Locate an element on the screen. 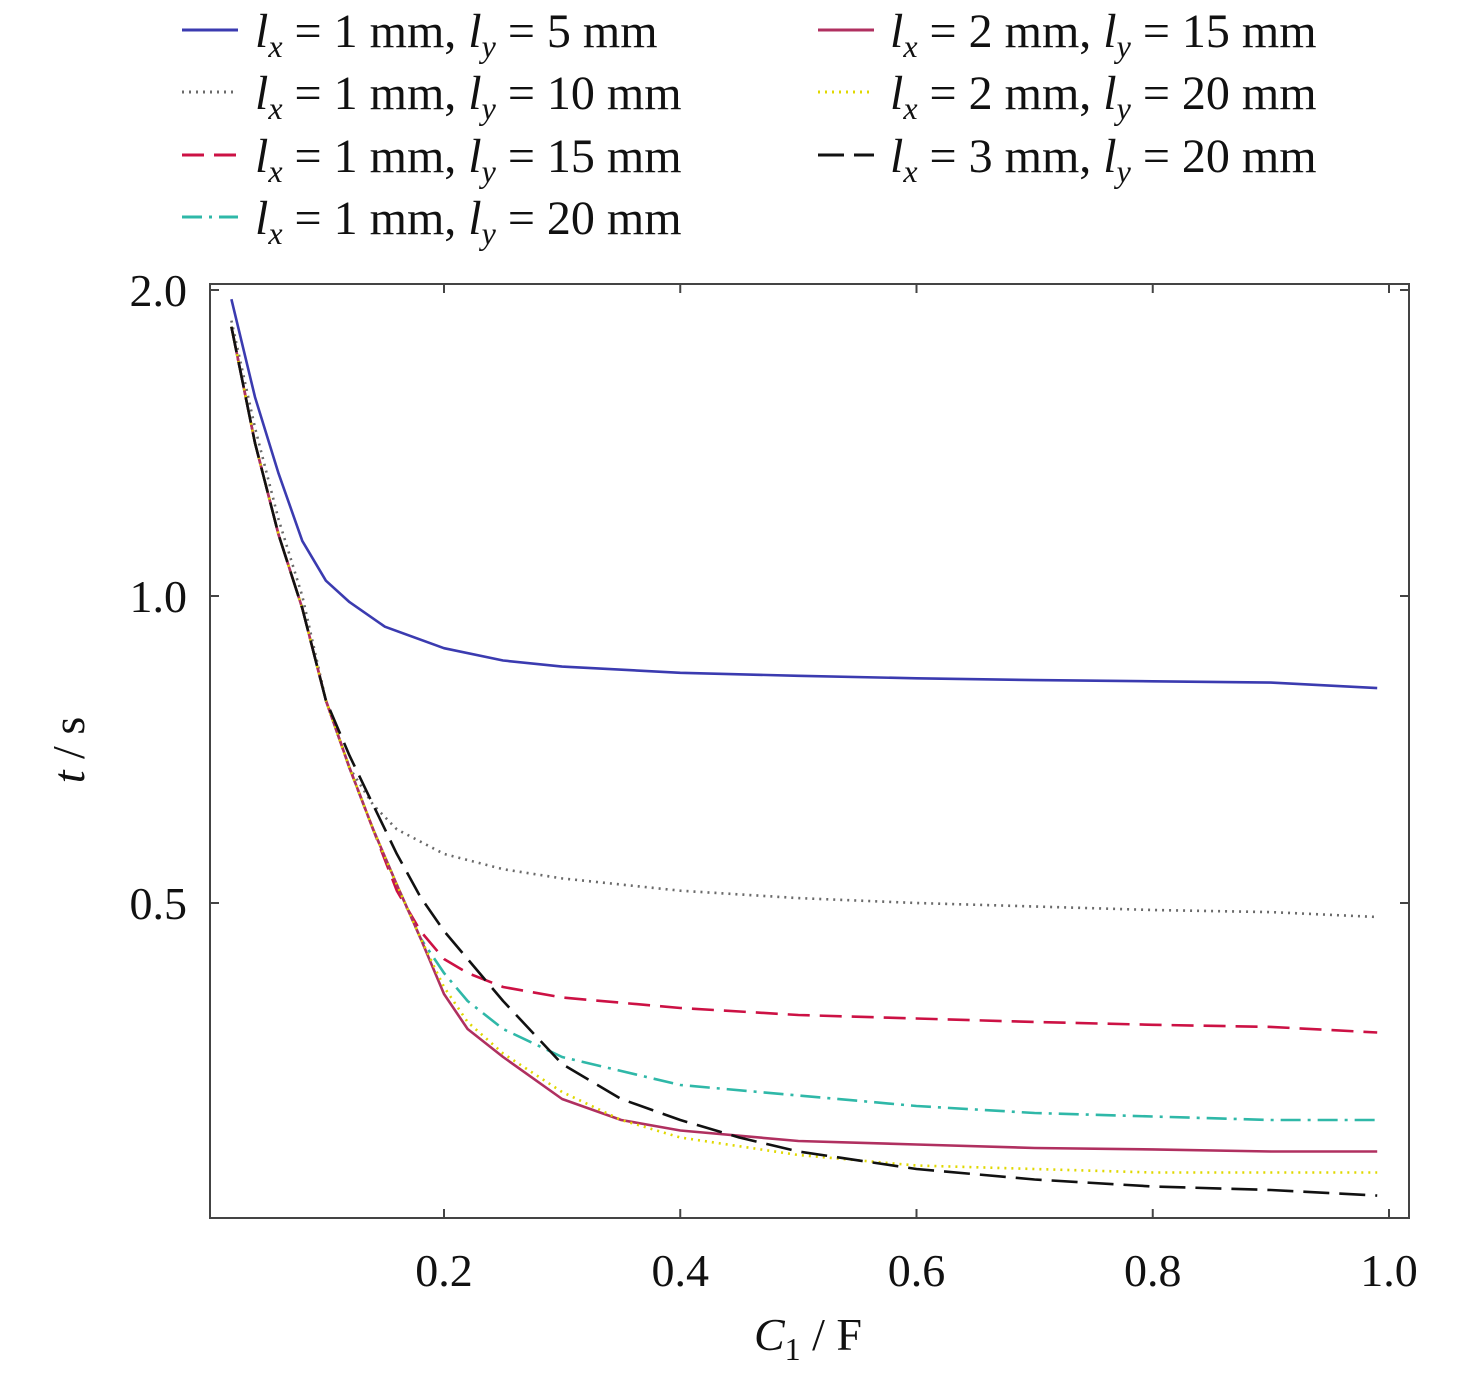 The width and height of the screenshot is (1476, 1376). x-tick-label: 0.6 is located at coordinates (917, 1270).